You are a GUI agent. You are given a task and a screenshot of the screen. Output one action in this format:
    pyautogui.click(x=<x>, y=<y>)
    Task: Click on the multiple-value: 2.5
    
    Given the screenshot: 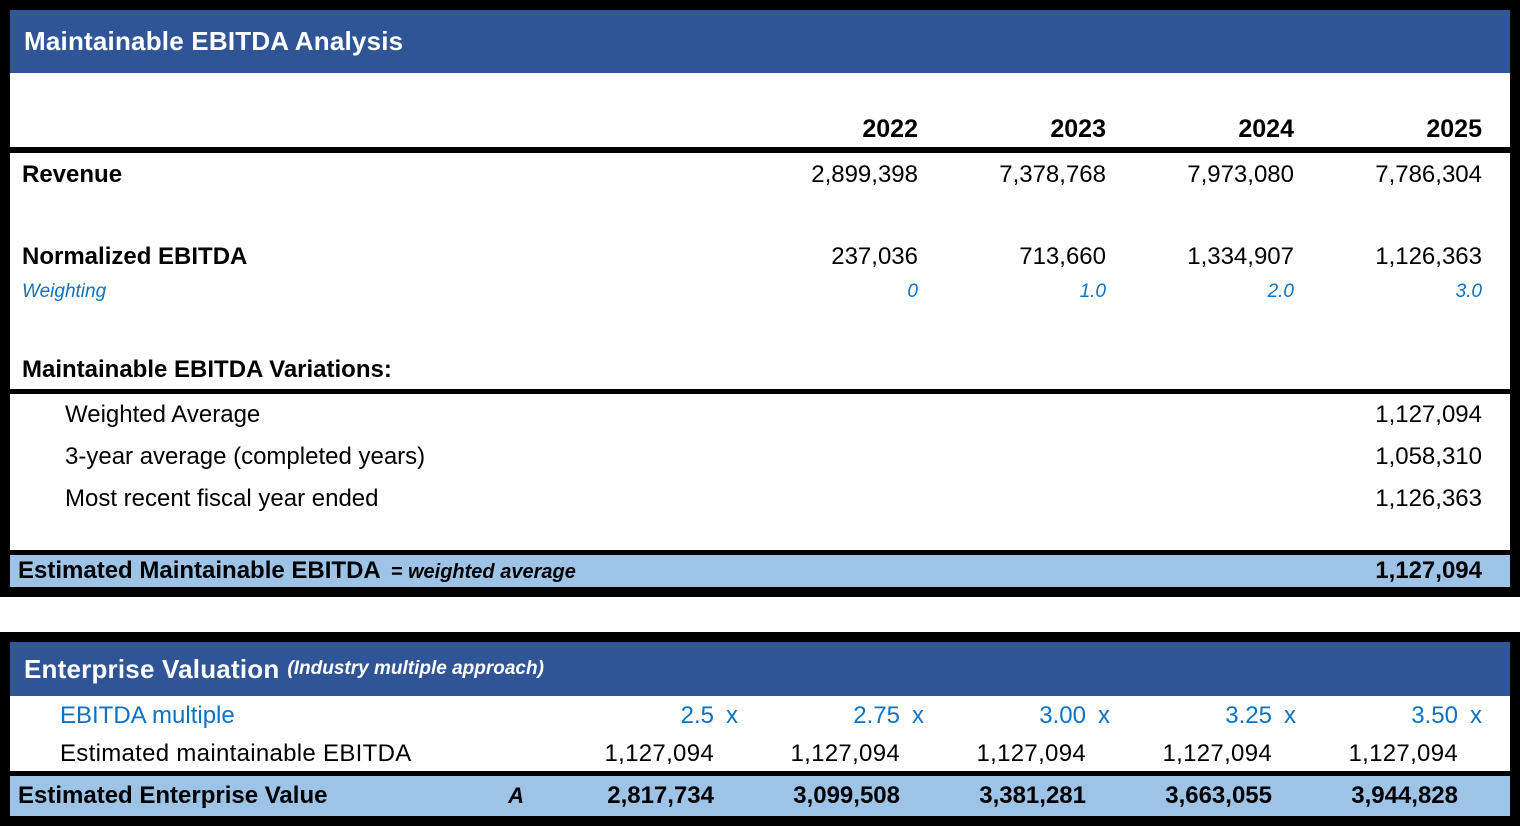 What is the action you would take?
    pyautogui.click(x=697, y=715)
    